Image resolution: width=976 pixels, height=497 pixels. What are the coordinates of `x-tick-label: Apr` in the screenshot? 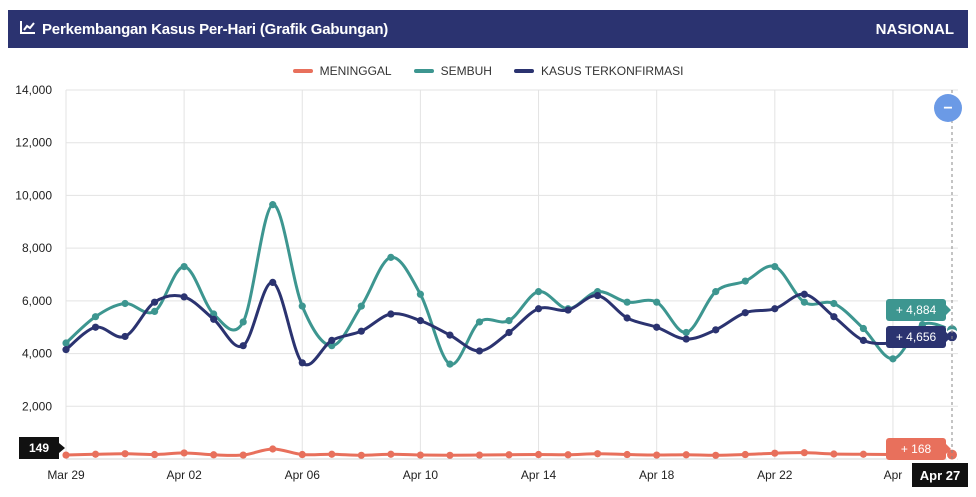 It's located at (893, 475).